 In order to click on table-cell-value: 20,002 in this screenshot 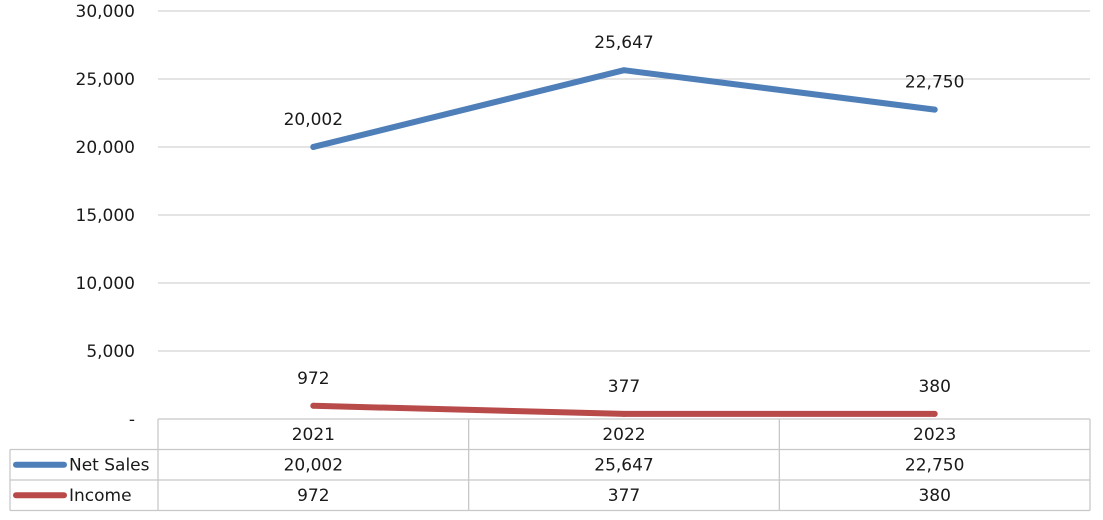, I will do `click(313, 466)`.